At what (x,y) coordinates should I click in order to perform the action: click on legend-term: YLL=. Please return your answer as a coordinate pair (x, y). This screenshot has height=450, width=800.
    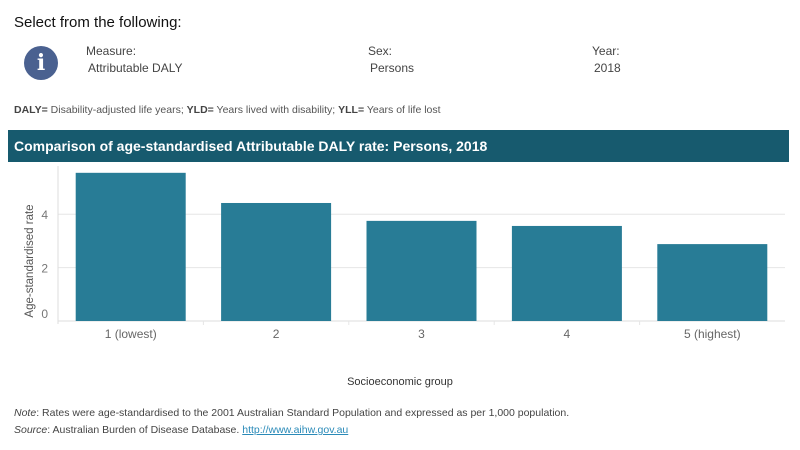
    Looking at the image, I should click on (351, 110).